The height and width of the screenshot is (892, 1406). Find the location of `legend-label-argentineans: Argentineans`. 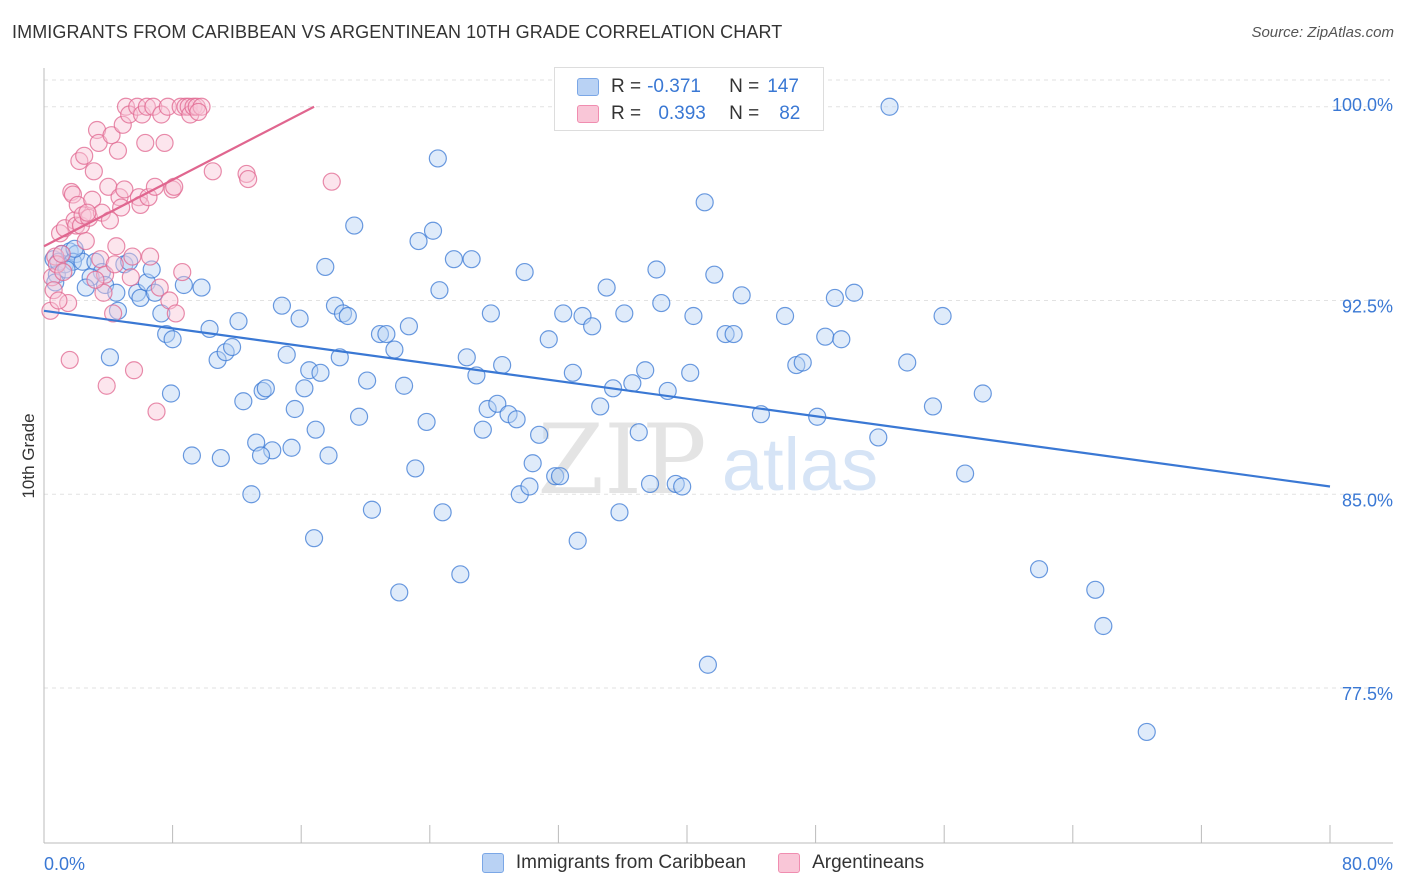

legend-label-argentineans: Argentineans is located at coordinates (868, 862).